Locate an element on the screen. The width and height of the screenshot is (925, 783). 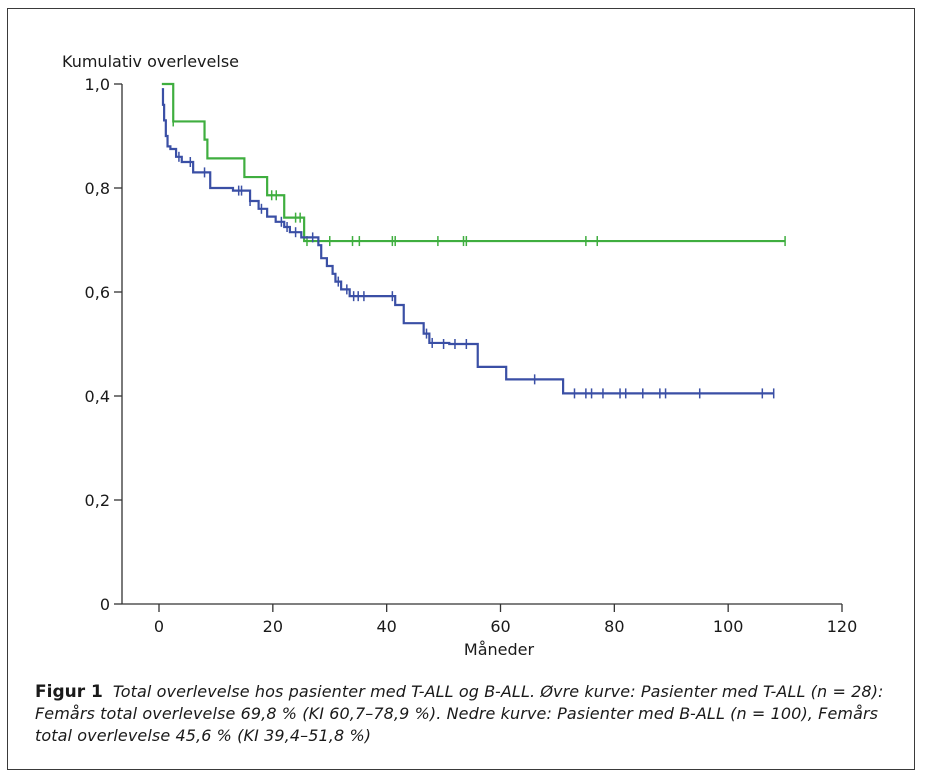
caption-label: Figur 1 is located at coordinates (69, 692).